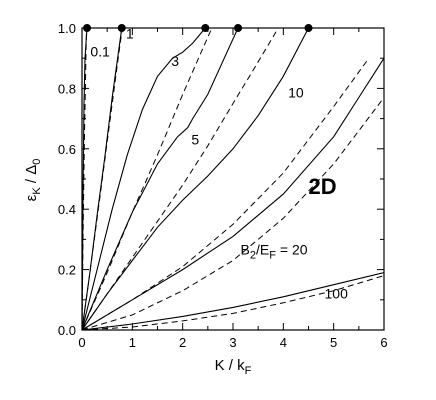 The height and width of the screenshot is (400, 436). I want to click on y-tick-label: 0.8, so click(67, 88).